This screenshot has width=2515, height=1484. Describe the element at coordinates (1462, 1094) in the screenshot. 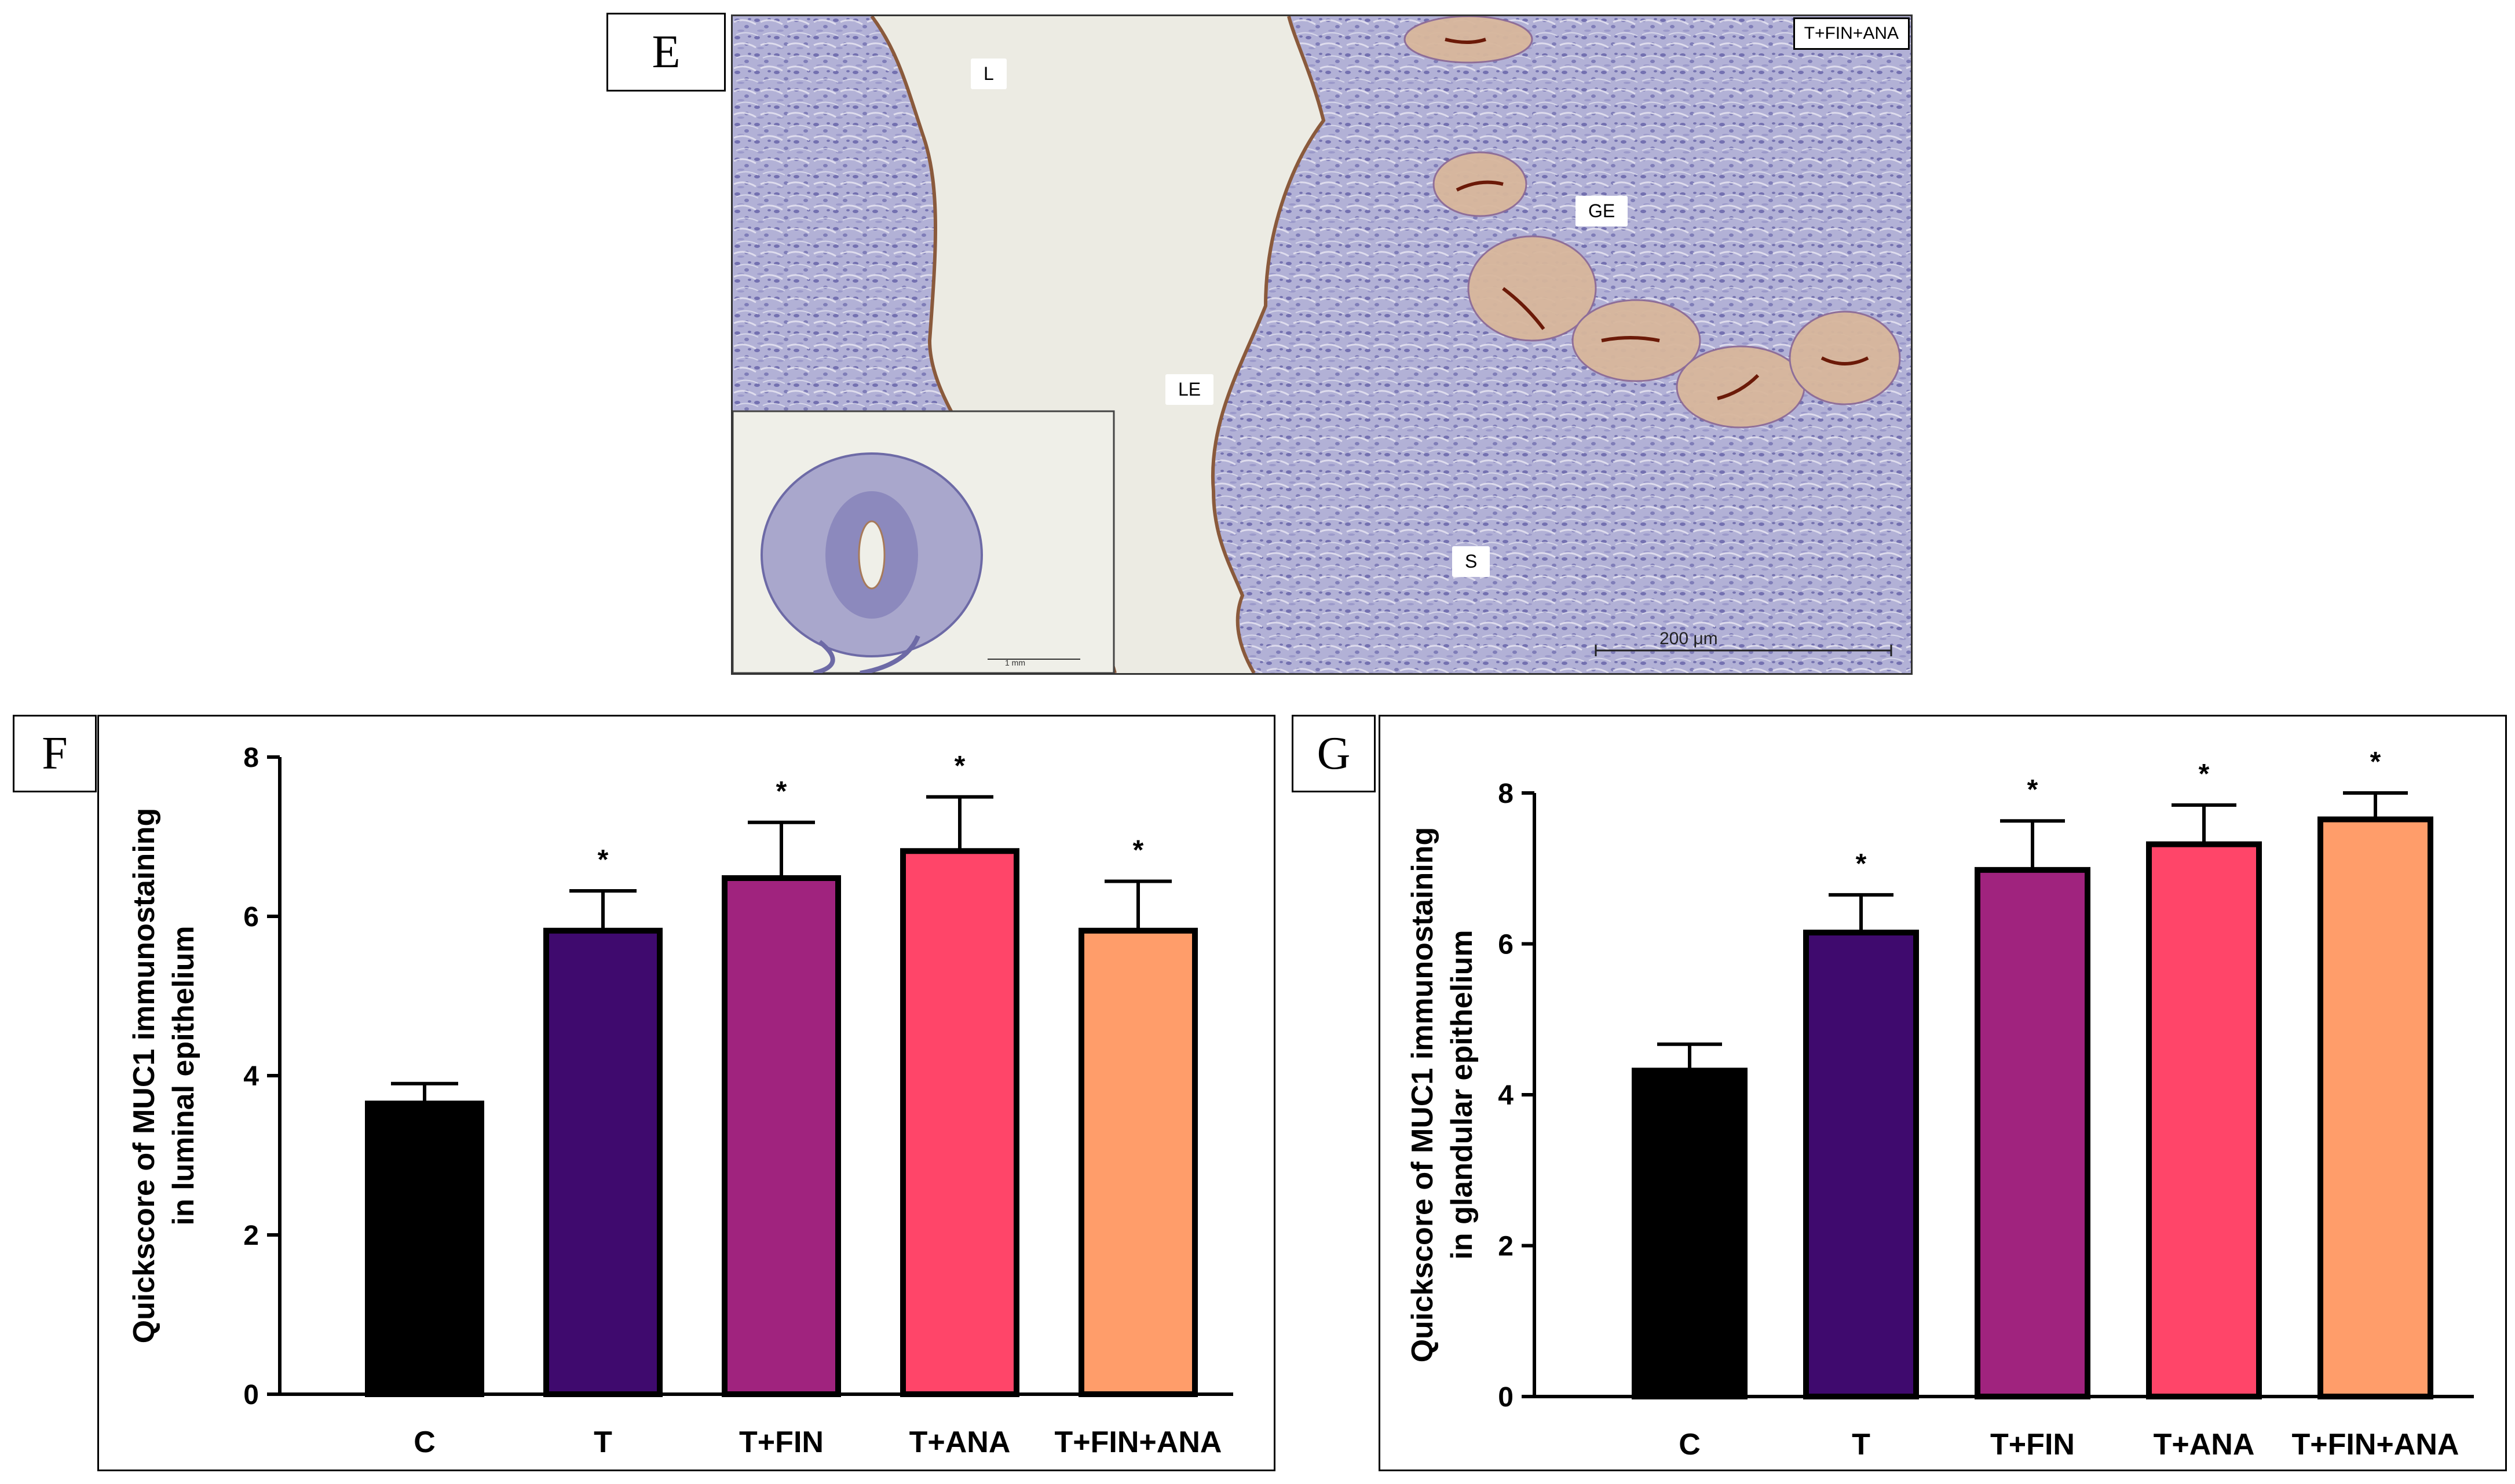

I see `y-axis-label-line: in glandular epithelium` at that location.